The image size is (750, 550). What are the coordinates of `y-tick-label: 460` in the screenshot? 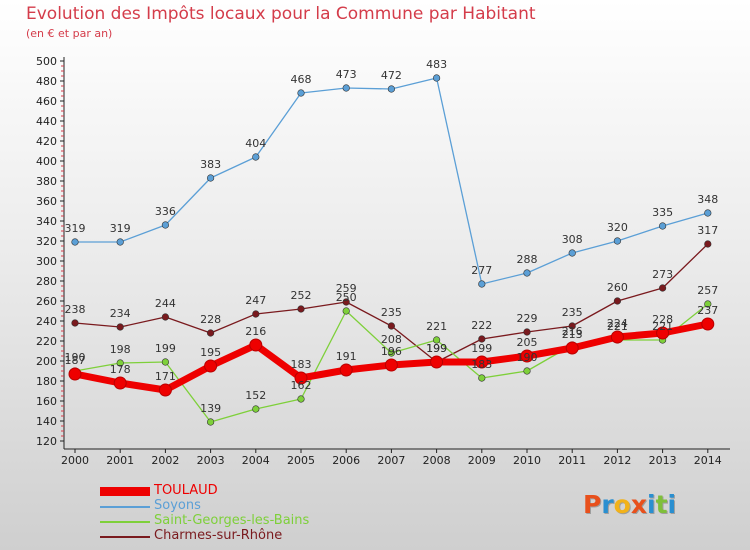 It's located at (46, 101).